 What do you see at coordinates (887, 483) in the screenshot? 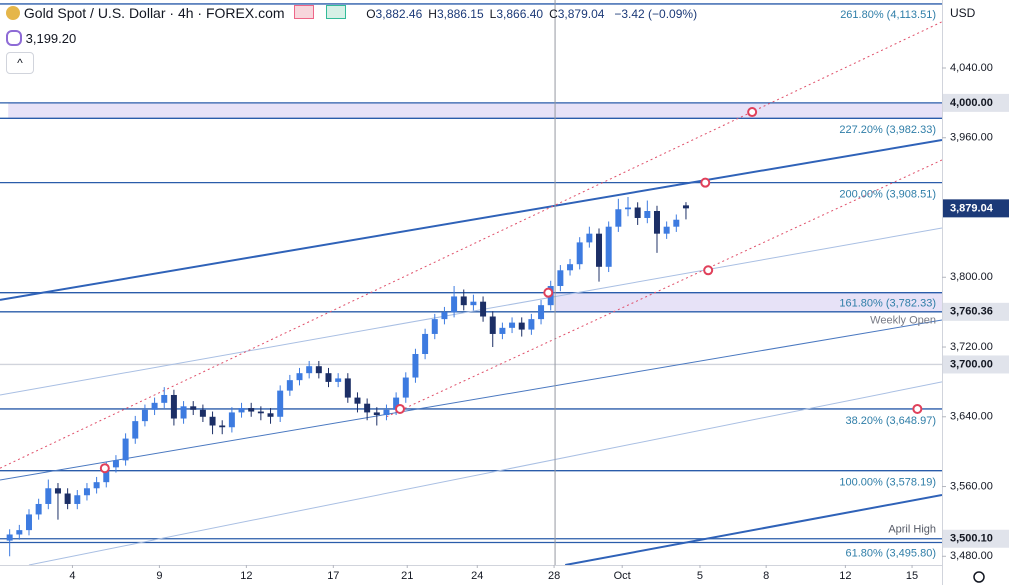
I see `level-label: 100.00% (3,578.19)` at bounding box center [887, 483].